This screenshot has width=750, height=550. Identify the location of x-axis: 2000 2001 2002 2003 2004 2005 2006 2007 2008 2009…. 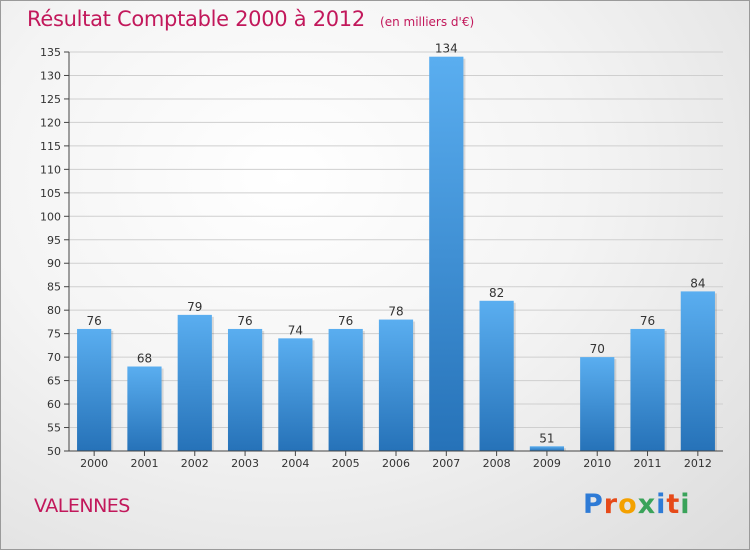
(396, 460).